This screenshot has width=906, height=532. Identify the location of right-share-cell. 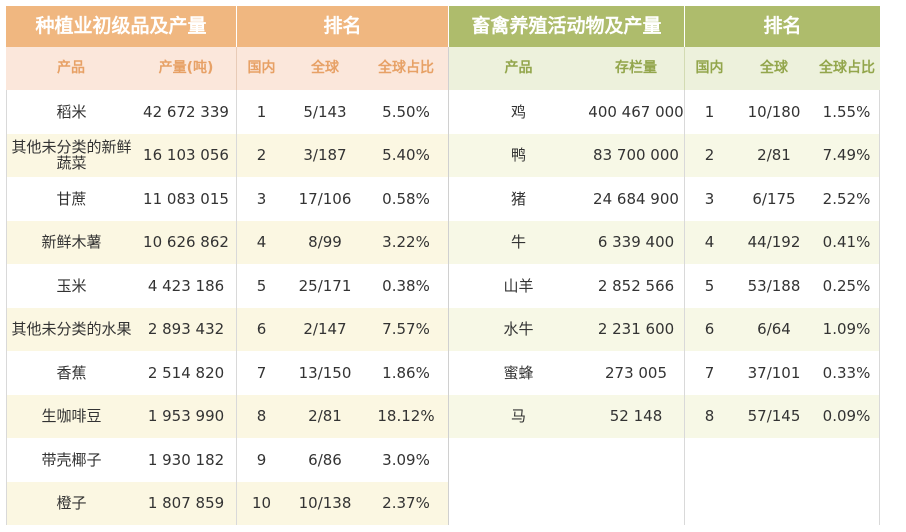
(847, 460).